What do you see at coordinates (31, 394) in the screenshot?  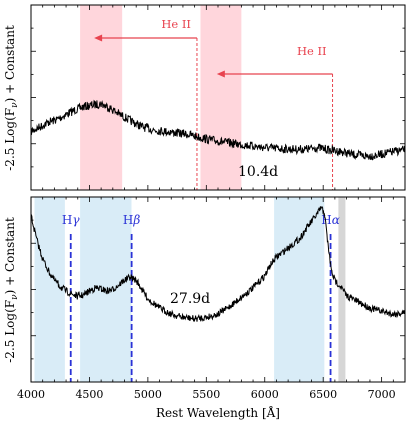 I see `x-tick-label-4000: 4000` at bounding box center [31, 394].